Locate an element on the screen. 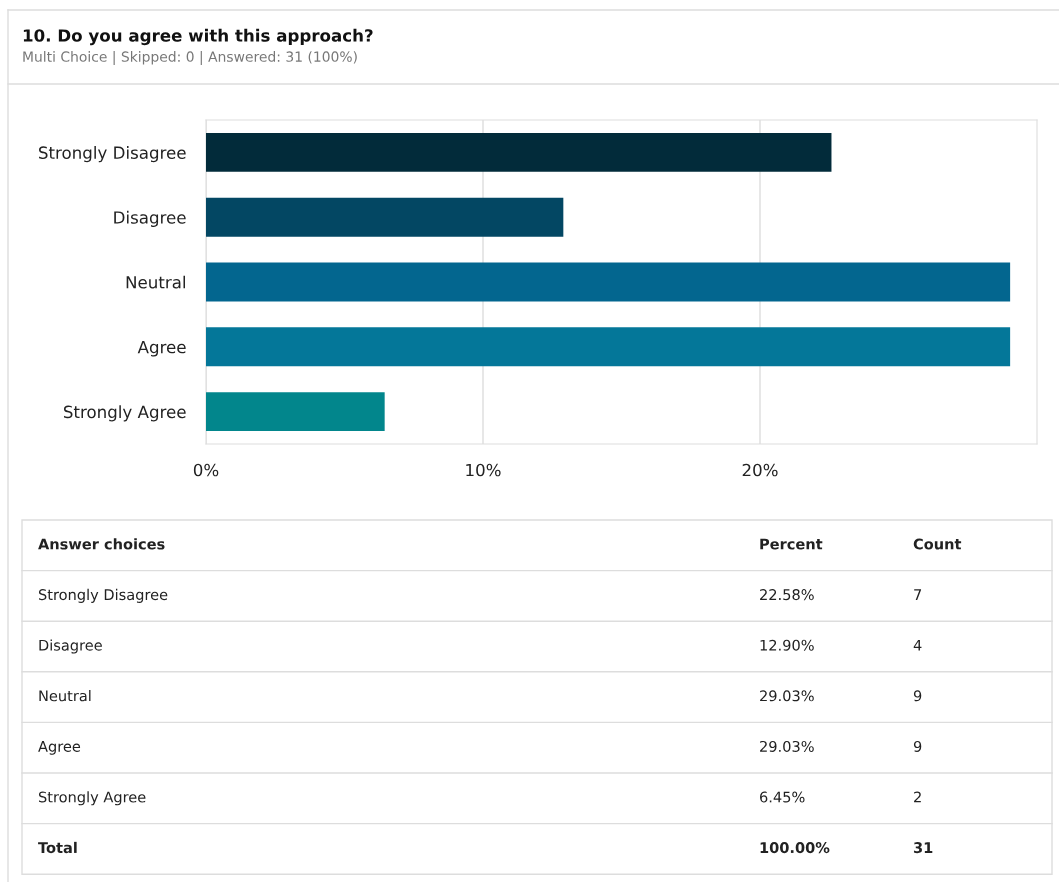 This screenshot has height=882, width=1059. text: Count is located at coordinates (937, 544).